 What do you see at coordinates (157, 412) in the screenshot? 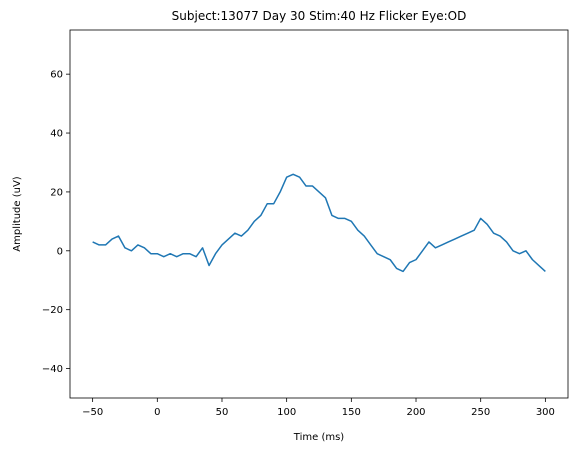
I see `x-tick-label: 0` at bounding box center [157, 412].